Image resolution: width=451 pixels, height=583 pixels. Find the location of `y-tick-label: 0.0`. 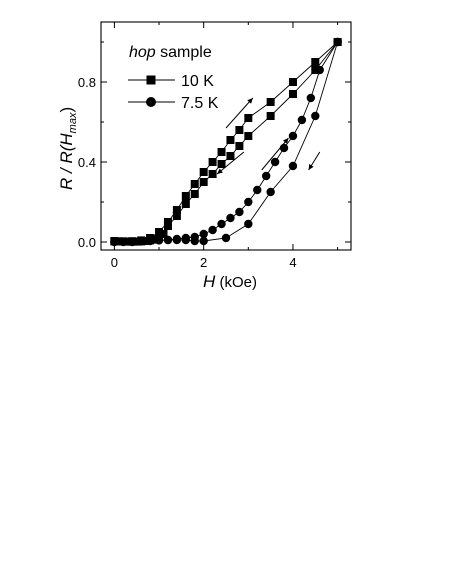

y-tick-label: 0.0 is located at coordinates (87, 242).